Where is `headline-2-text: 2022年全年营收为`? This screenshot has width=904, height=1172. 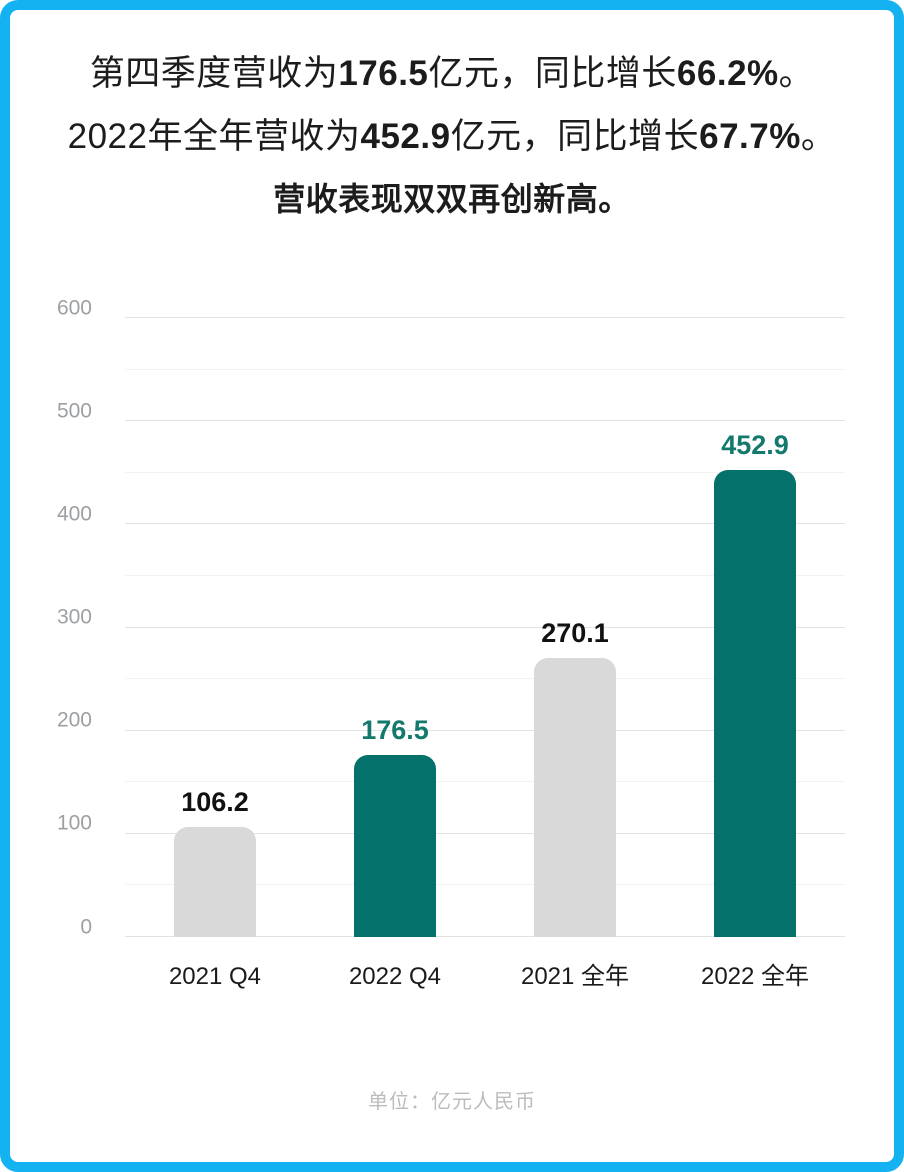
headline-2-text: 2022年全年营收为 is located at coordinates (214, 136).